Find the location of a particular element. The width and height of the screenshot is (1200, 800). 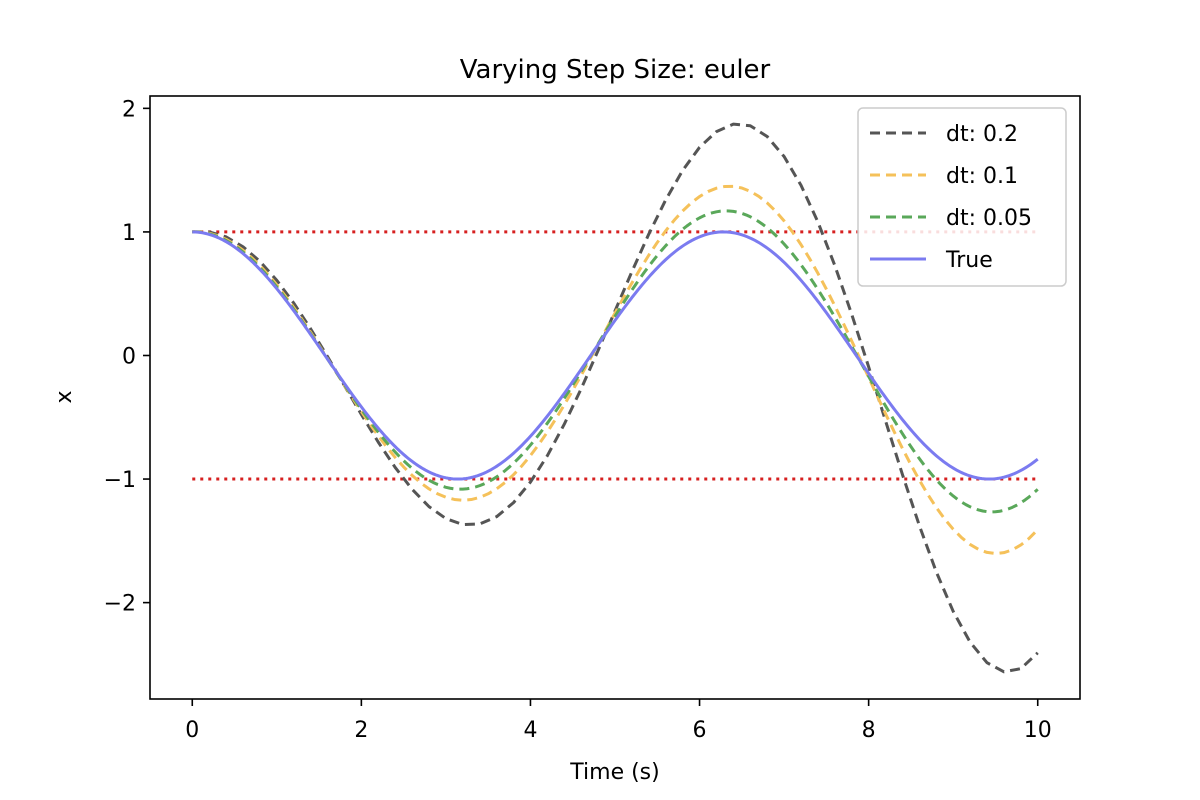

y-tick-label: 1 is located at coordinates (129, 233).